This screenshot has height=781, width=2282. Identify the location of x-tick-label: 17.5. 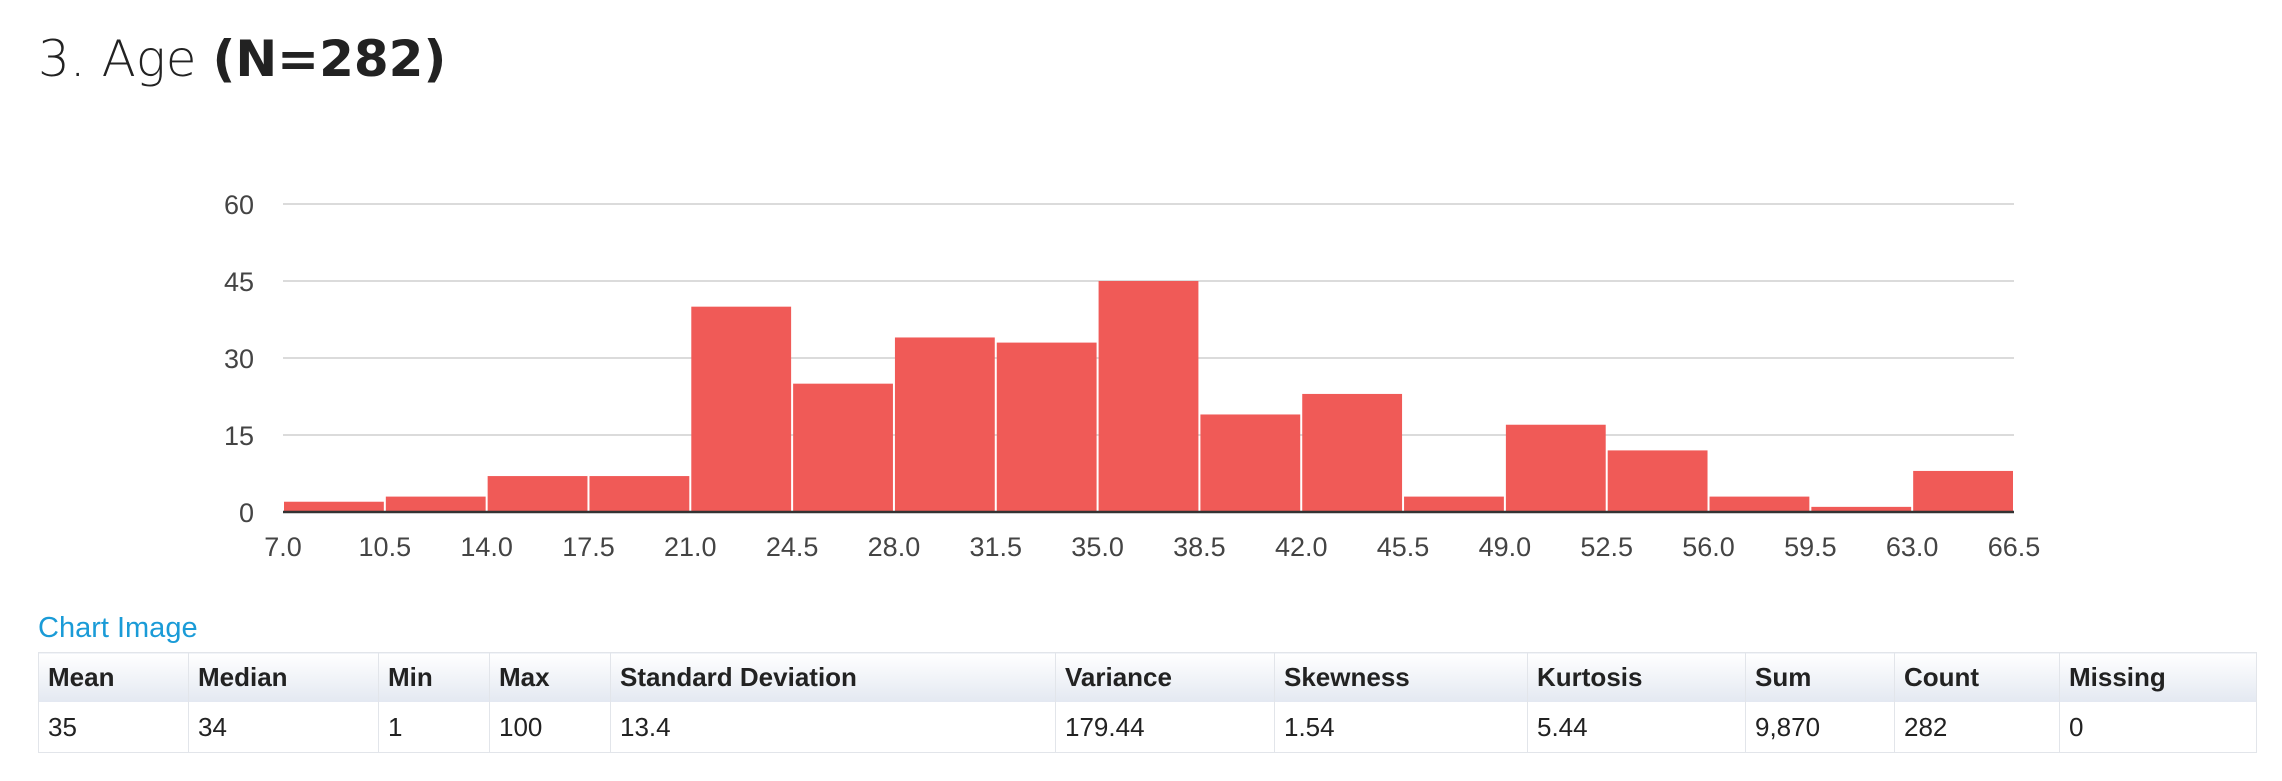
(588, 547).